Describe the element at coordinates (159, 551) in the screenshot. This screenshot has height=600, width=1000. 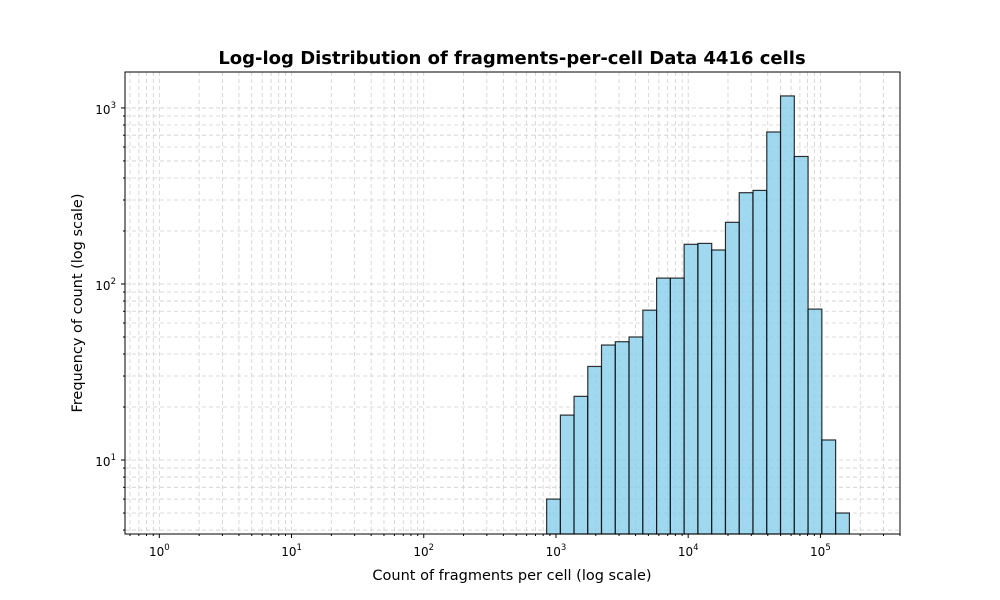
I see `x-tick-label: 10⁰` at that location.